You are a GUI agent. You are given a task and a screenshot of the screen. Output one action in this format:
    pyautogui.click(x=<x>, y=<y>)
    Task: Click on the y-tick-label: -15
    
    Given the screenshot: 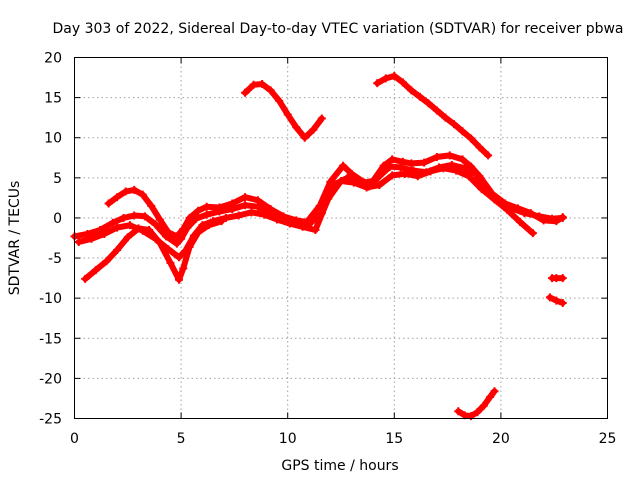 What is the action you would take?
    pyautogui.click(x=50, y=339)
    